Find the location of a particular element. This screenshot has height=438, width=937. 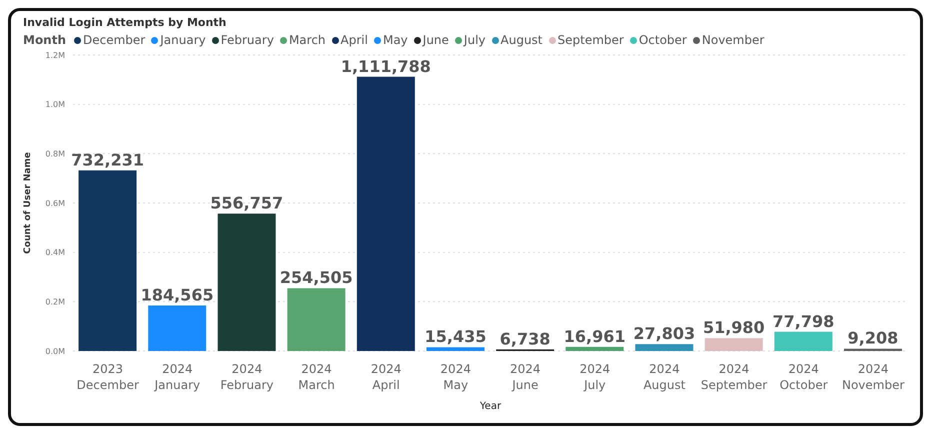

legend-label: May is located at coordinates (395, 40).